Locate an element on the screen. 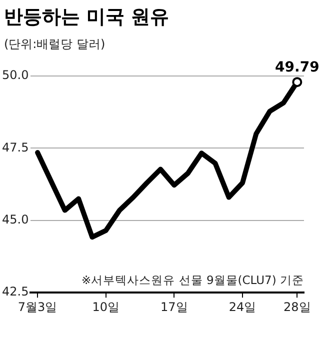 Image resolution: width=326 pixels, height=348 pixels. y-tick-label: 50.0 is located at coordinates (15, 75).